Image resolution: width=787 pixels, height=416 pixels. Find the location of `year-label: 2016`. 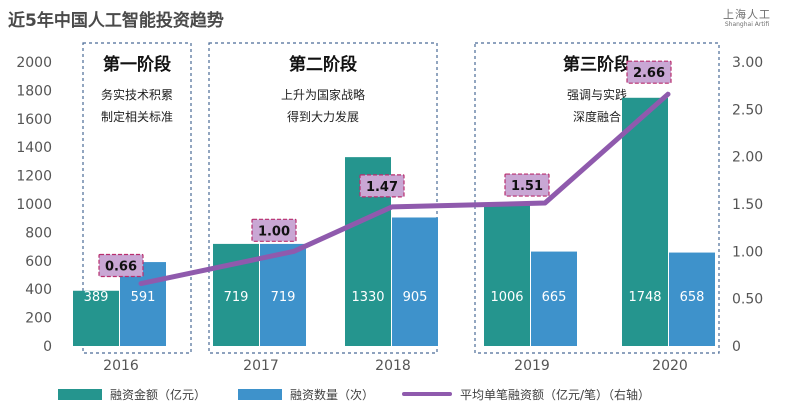

year-label: 2016 is located at coordinates (121, 366).